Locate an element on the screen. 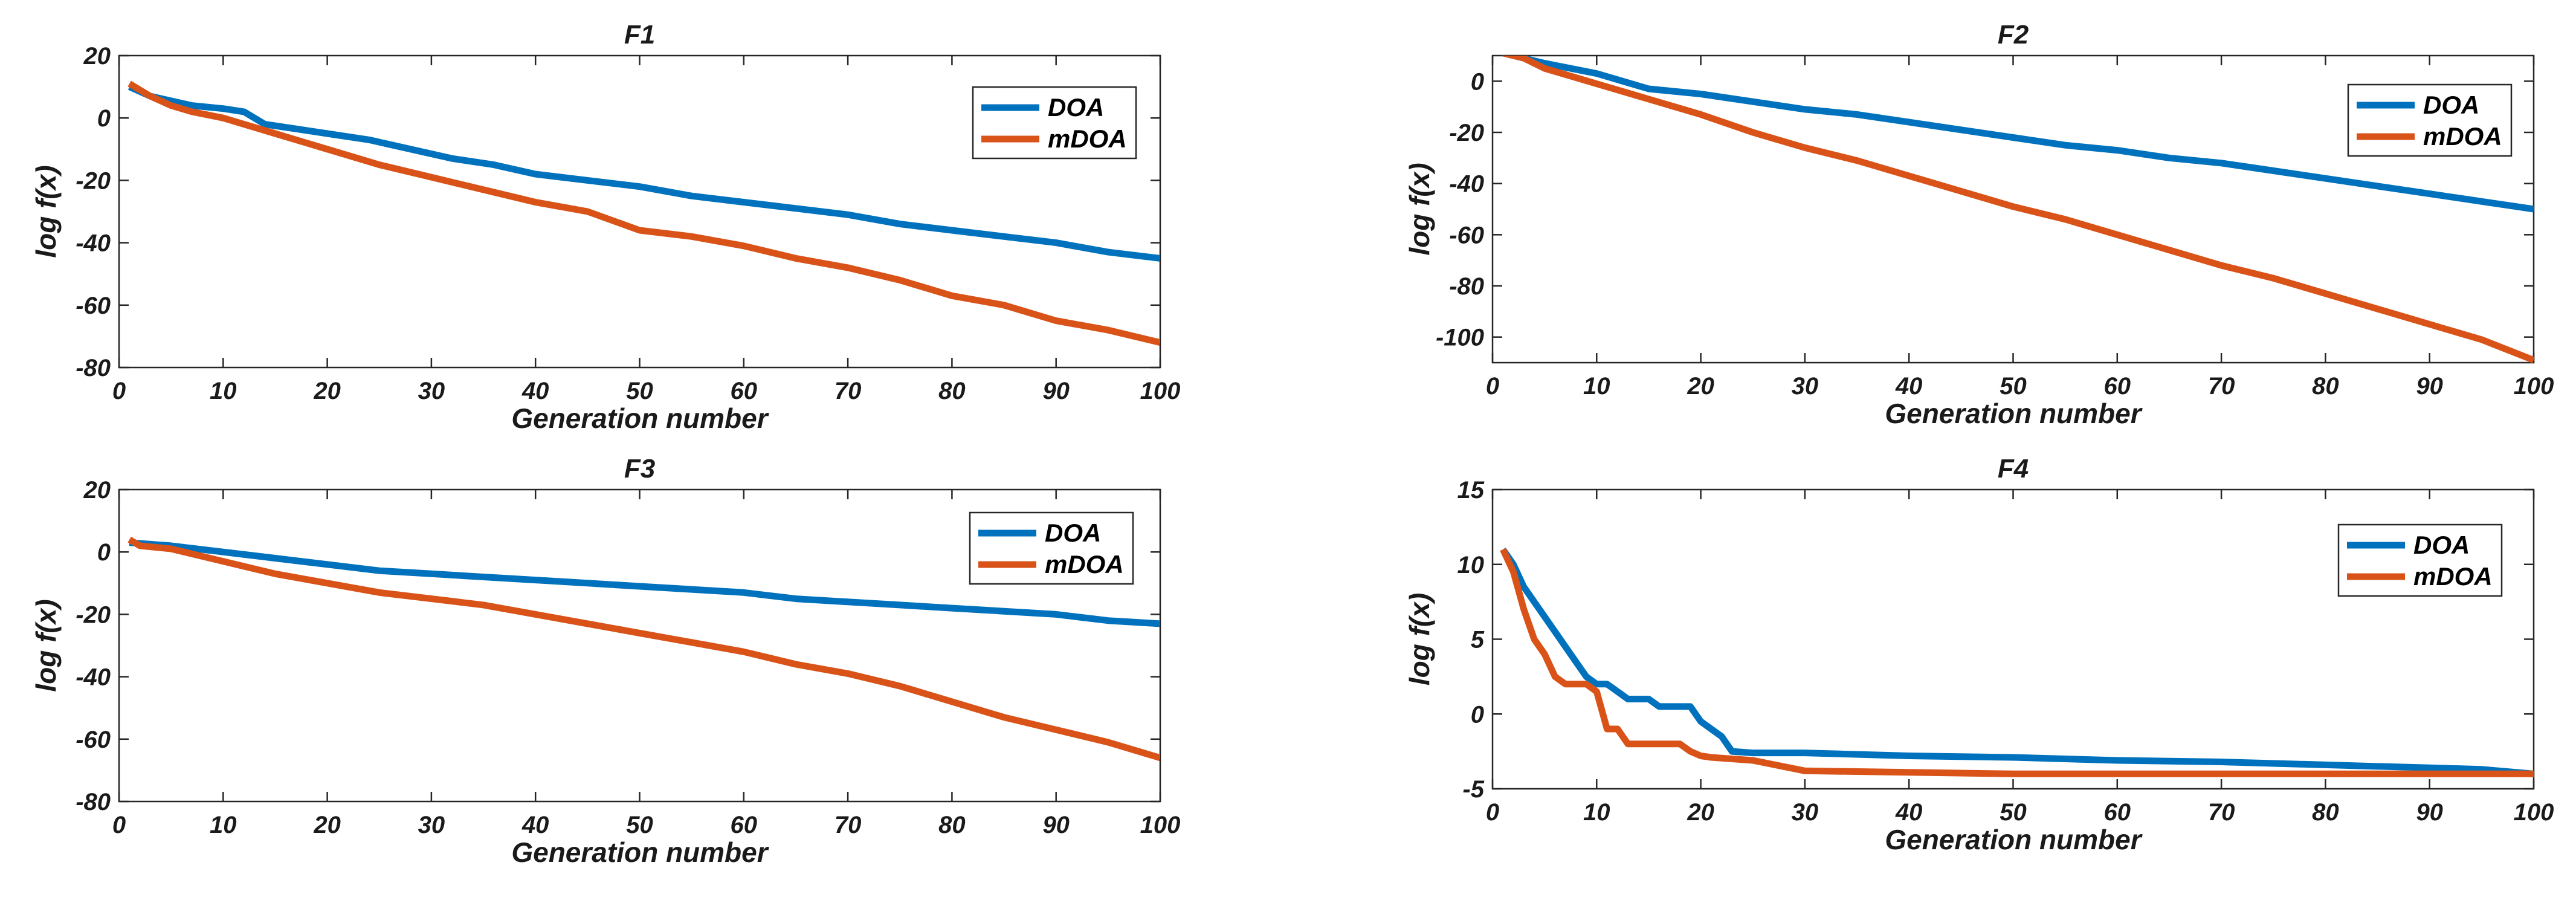  chart-title: F3 is located at coordinates (639, 469).